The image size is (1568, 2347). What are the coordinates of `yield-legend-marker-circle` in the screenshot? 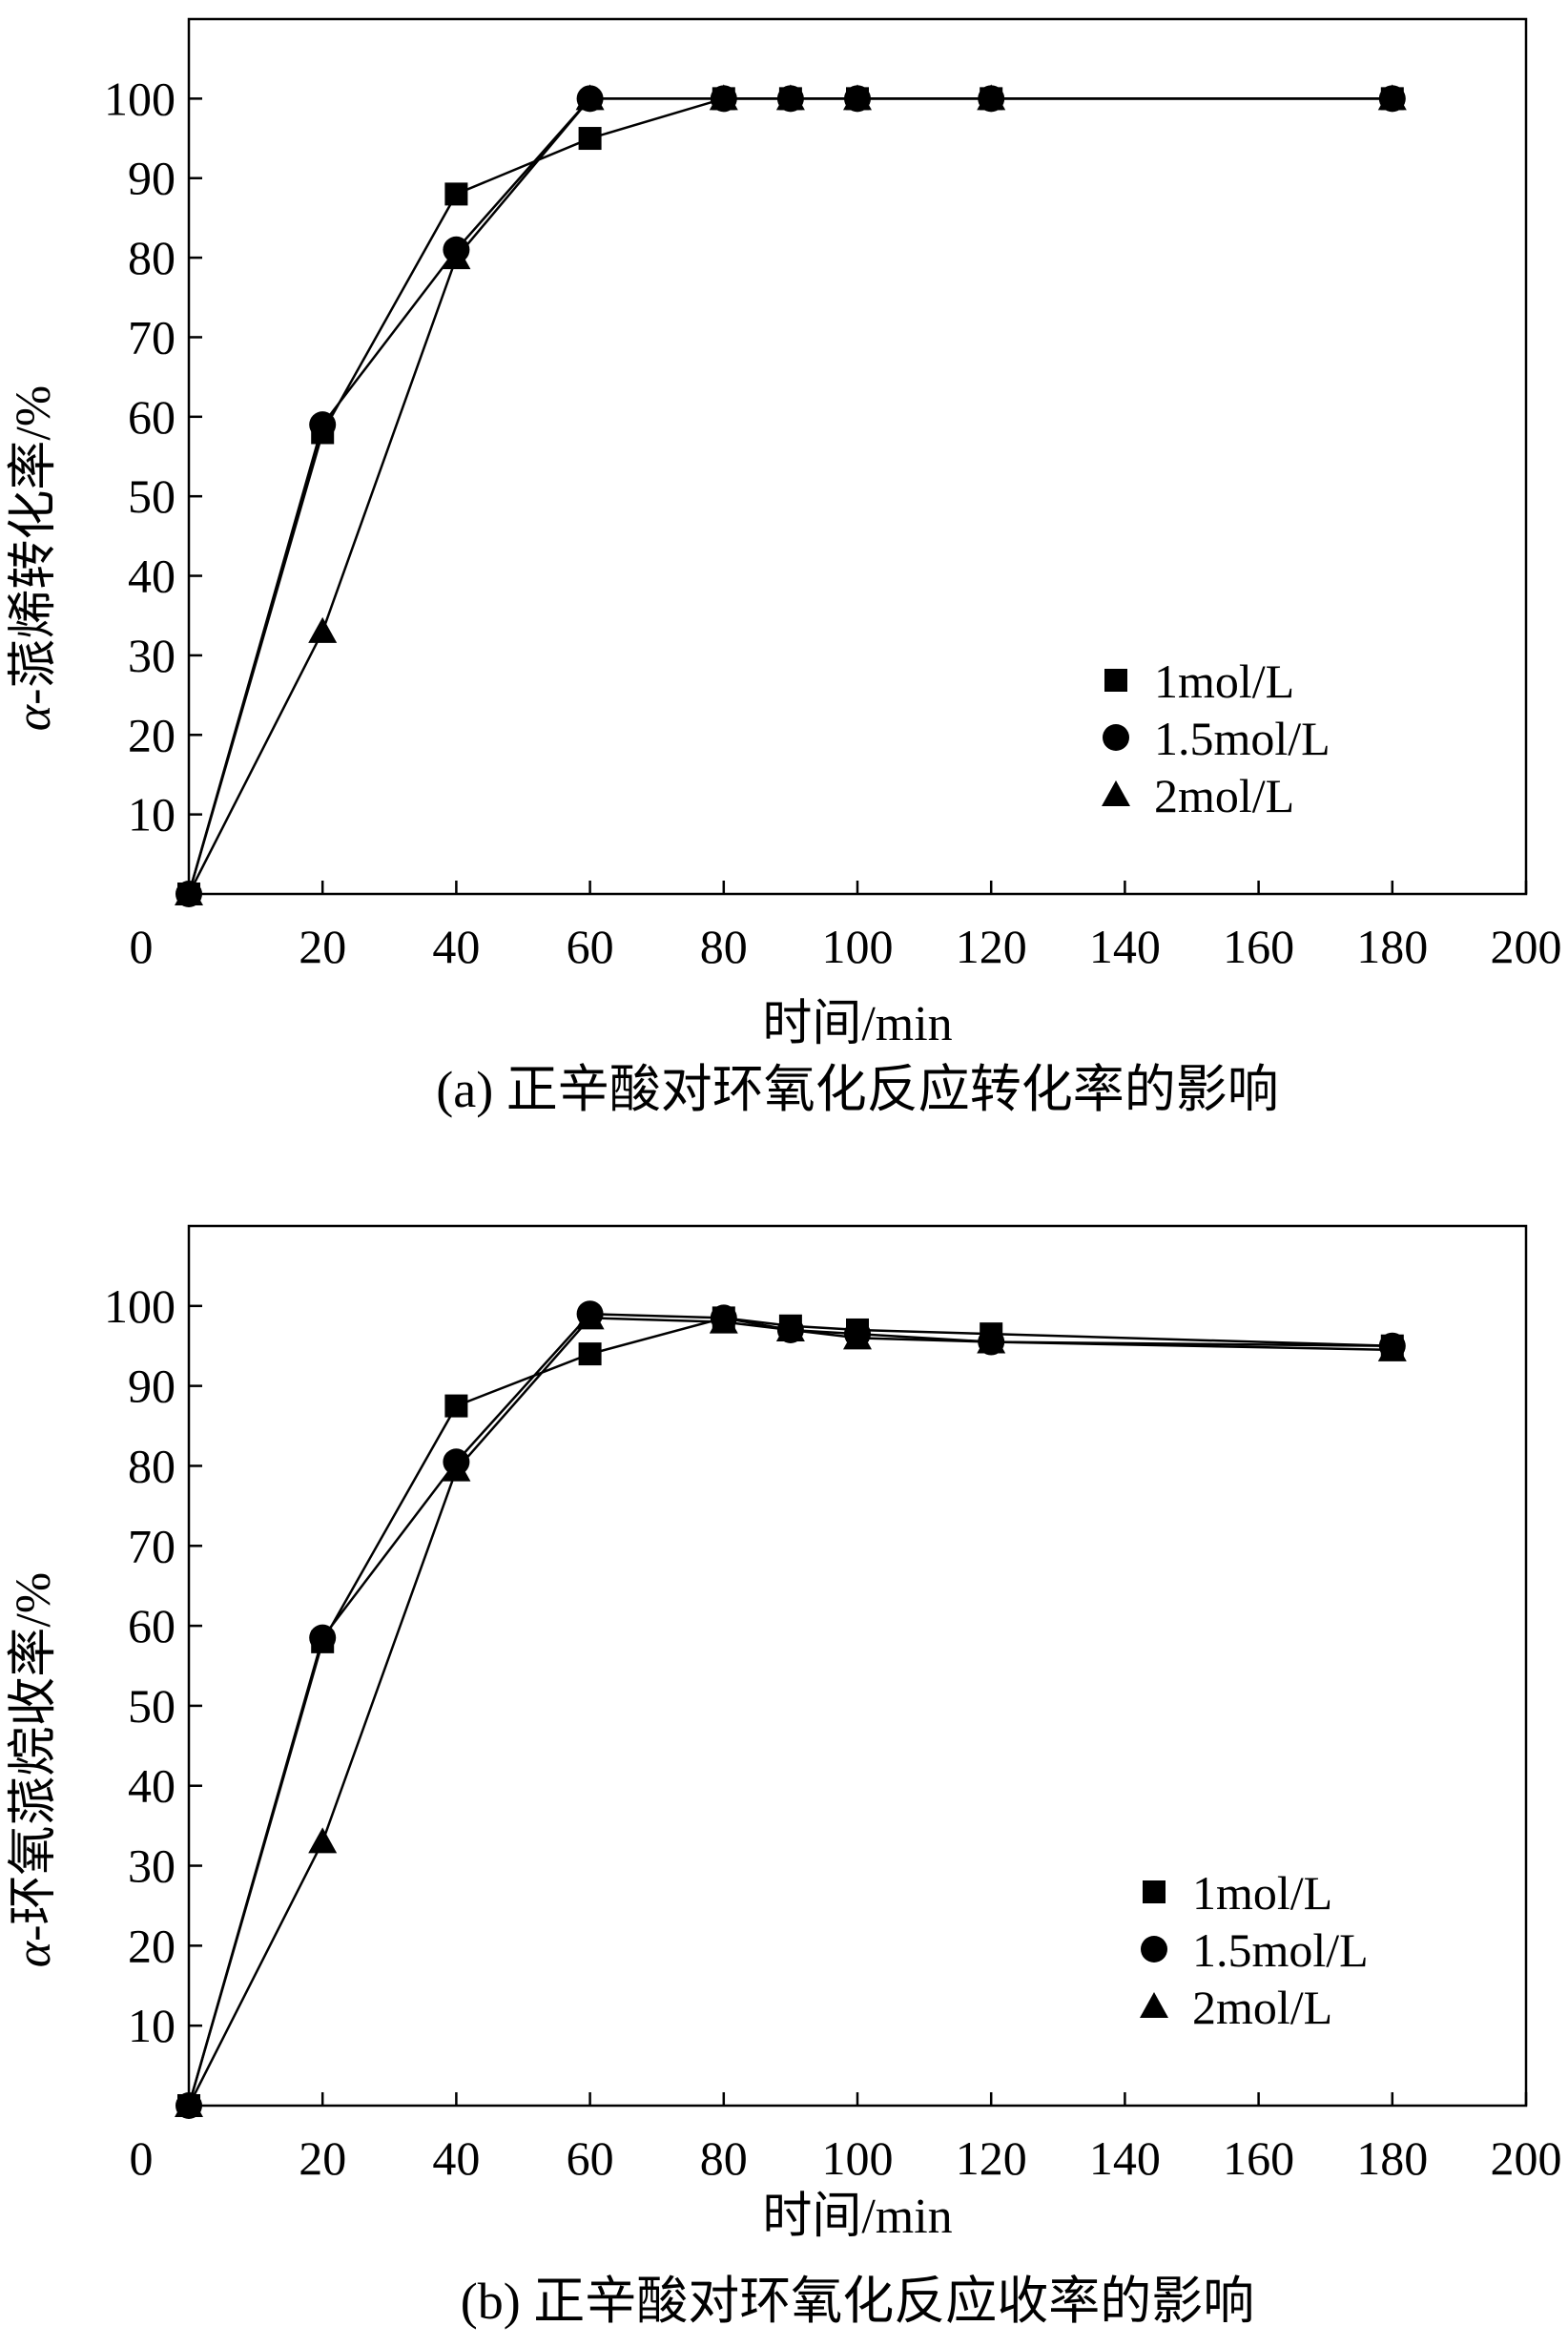 It's located at (1154, 1949).